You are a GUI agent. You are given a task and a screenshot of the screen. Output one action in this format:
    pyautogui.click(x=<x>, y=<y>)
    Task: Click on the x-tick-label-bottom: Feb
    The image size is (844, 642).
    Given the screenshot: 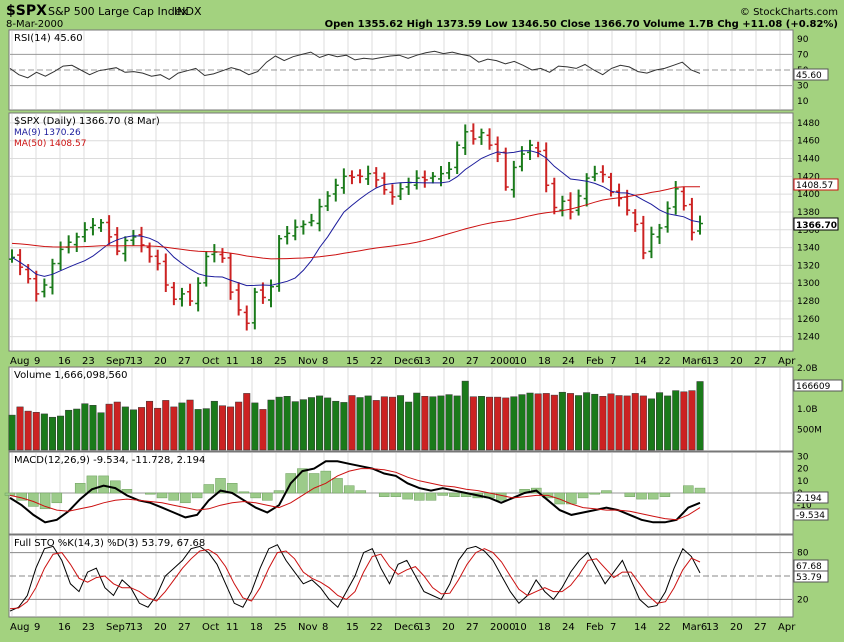 What is the action you would take?
    pyautogui.click(x=595, y=627)
    